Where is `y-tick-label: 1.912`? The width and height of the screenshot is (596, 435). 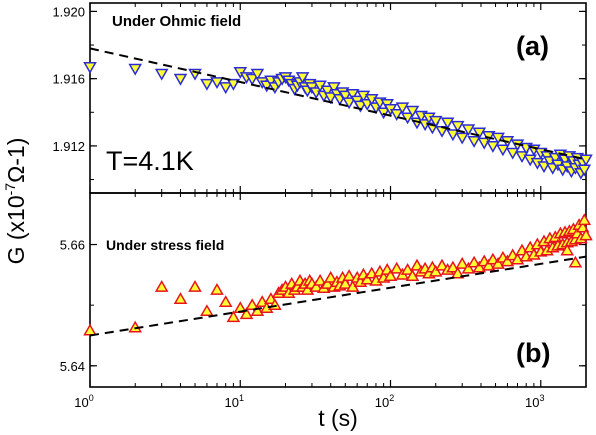
y-tick-label: 1.912 is located at coordinates (68, 146).